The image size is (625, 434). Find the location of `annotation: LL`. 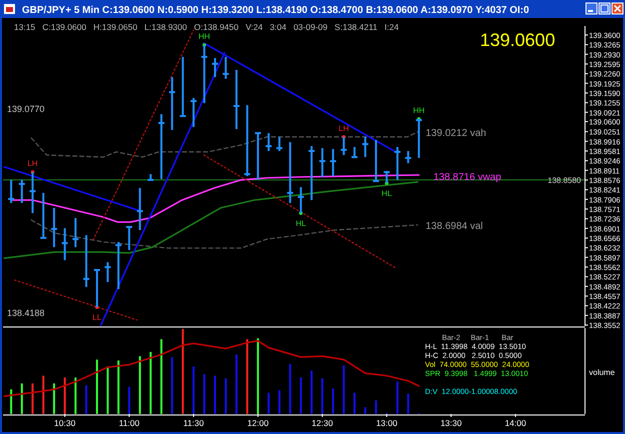

annotation: LL is located at coordinates (97, 317).